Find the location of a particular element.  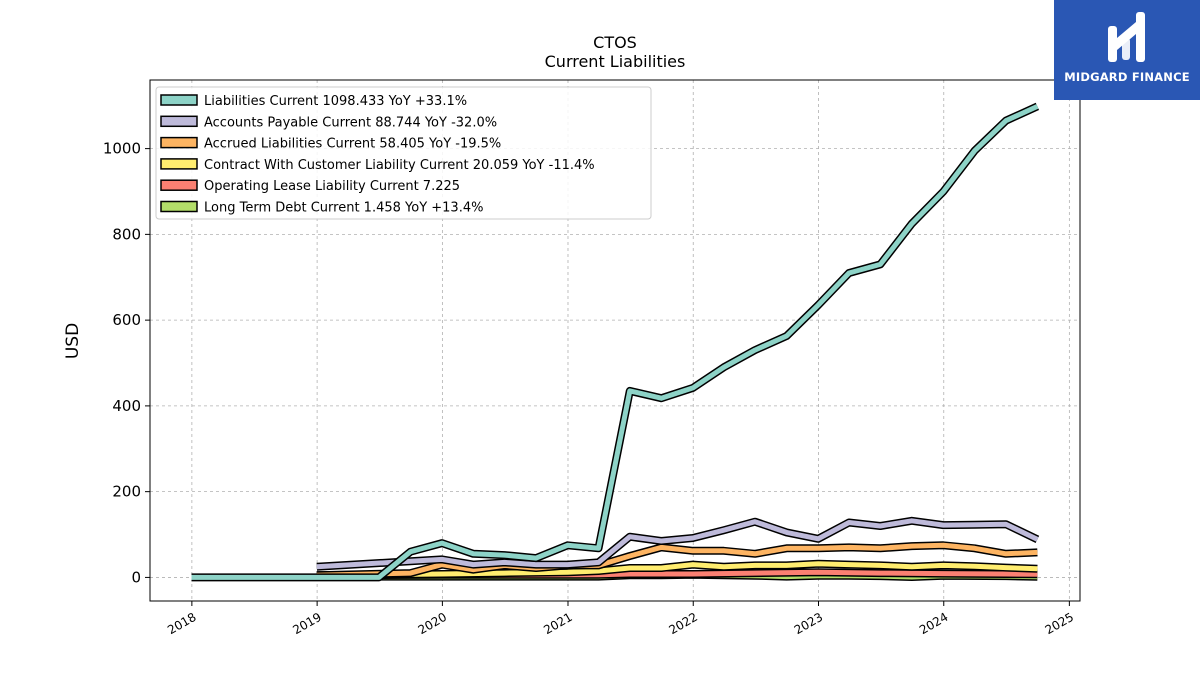

legend-entry: Liabilities Current 1098.433 YoY +33.1% is located at coordinates (335, 101).